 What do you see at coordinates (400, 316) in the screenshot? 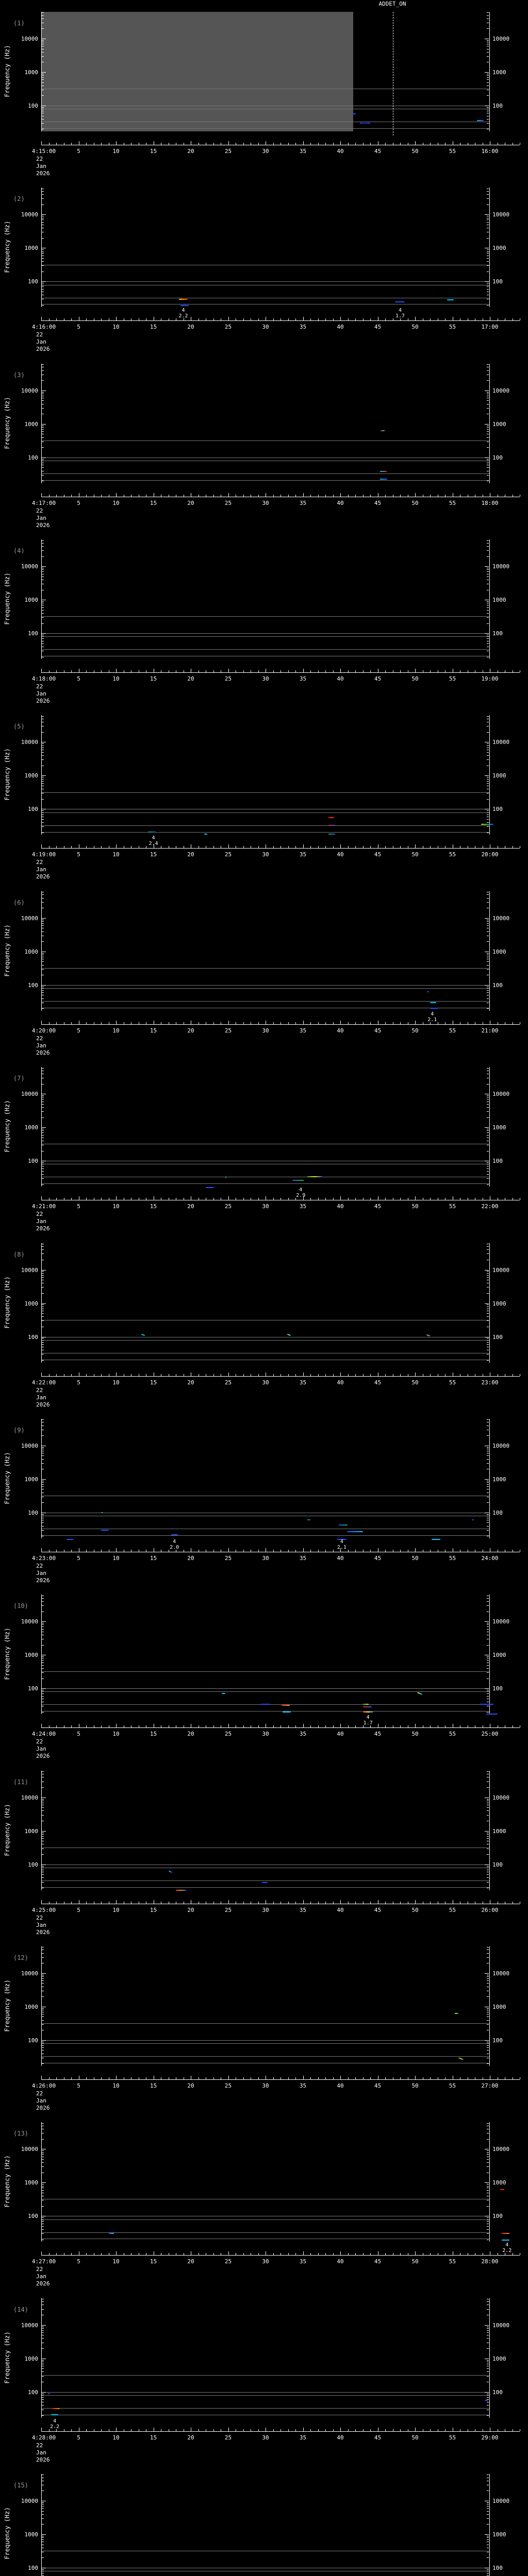
I see `detection-annotation-score: 1.7` at bounding box center [400, 316].